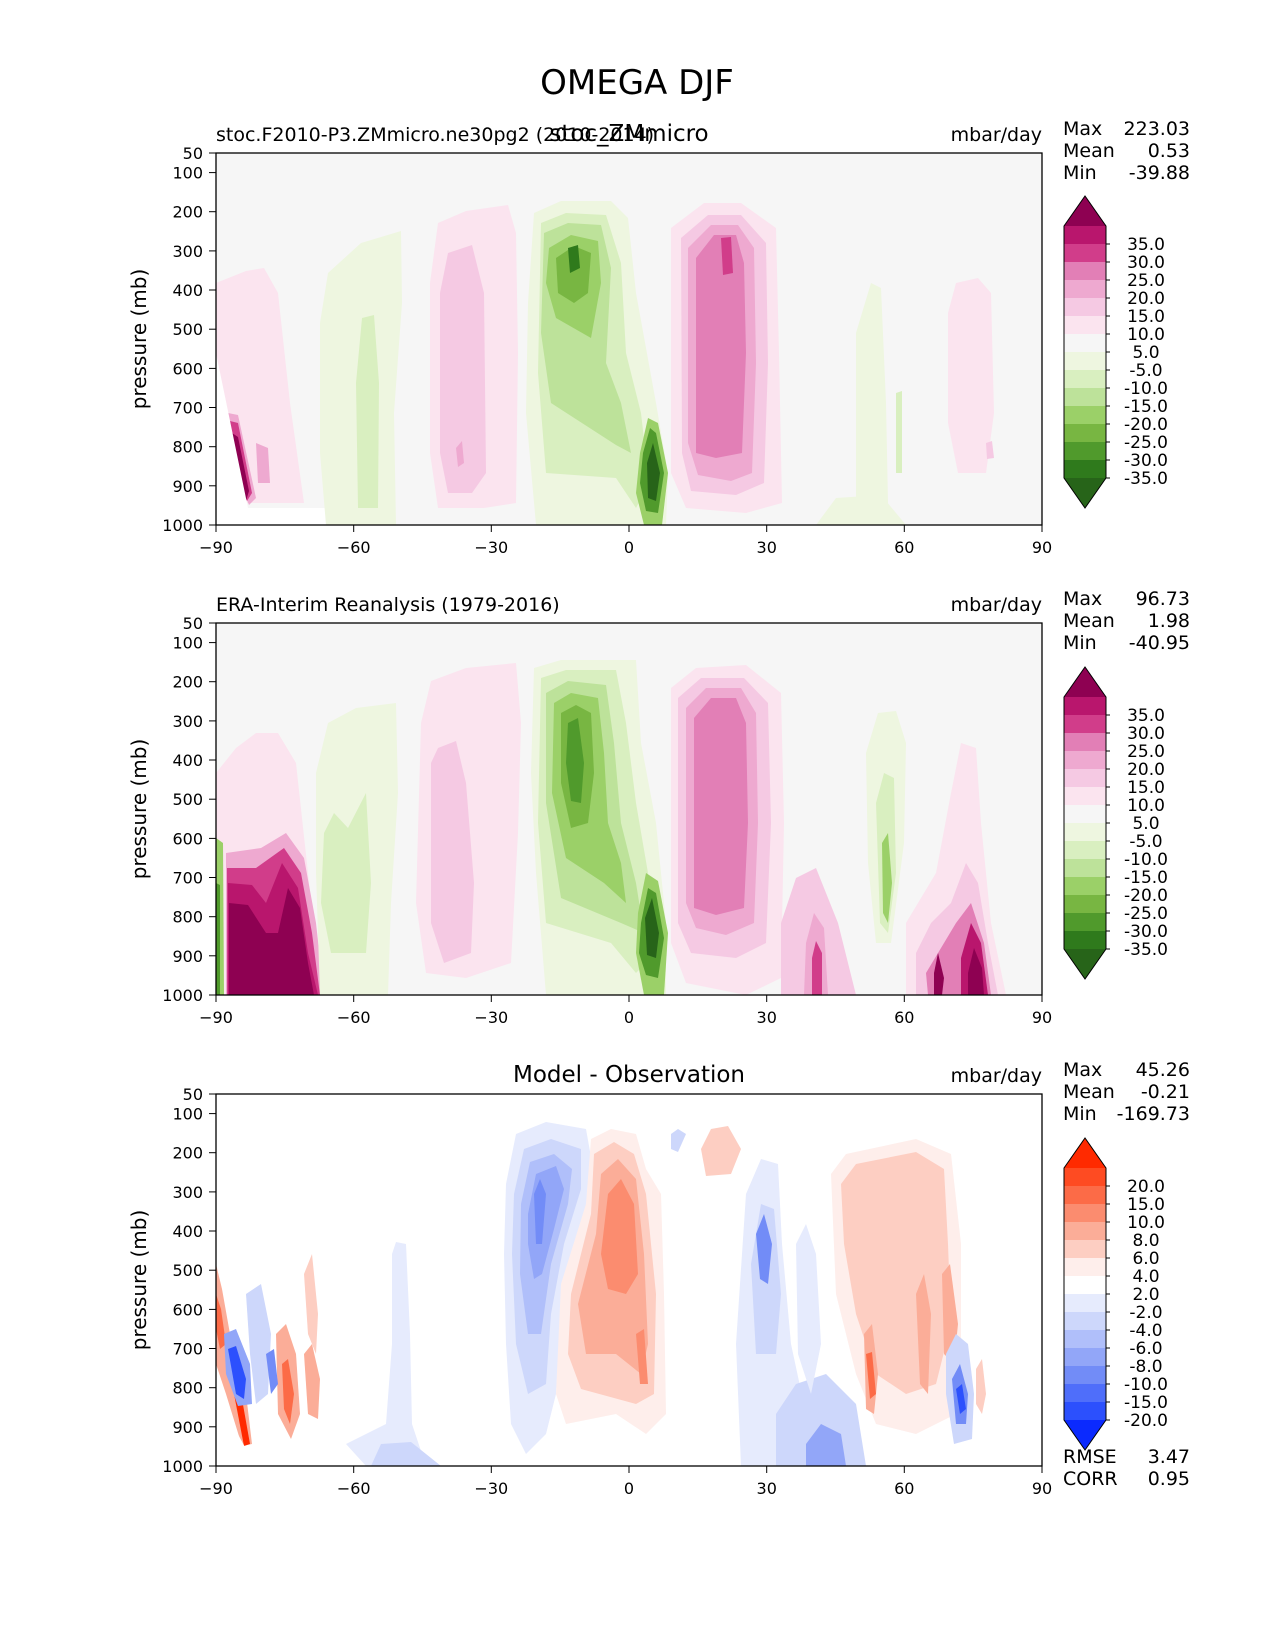 The width and height of the screenshot is (1275, 1650). I want to click on o-feature-pink-30-inner, so click(452, 852).